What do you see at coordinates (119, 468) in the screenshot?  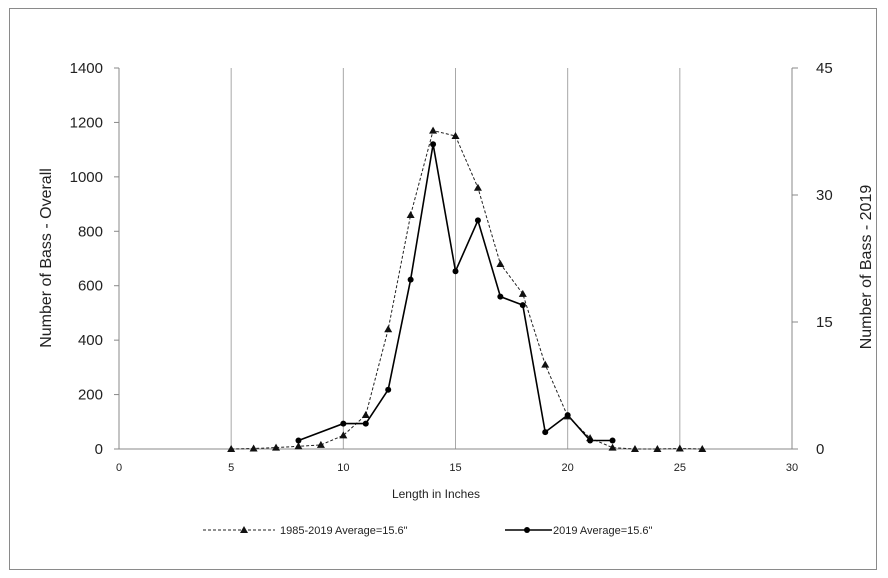 I see `x-tick-label: 0` at bounding box center [119, 468].